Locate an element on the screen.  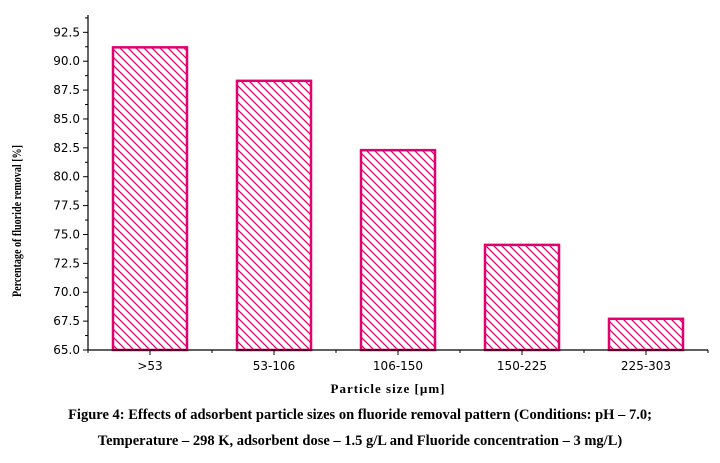
x-tick-label-1: 53-106 is located at coordinates (274, 366).